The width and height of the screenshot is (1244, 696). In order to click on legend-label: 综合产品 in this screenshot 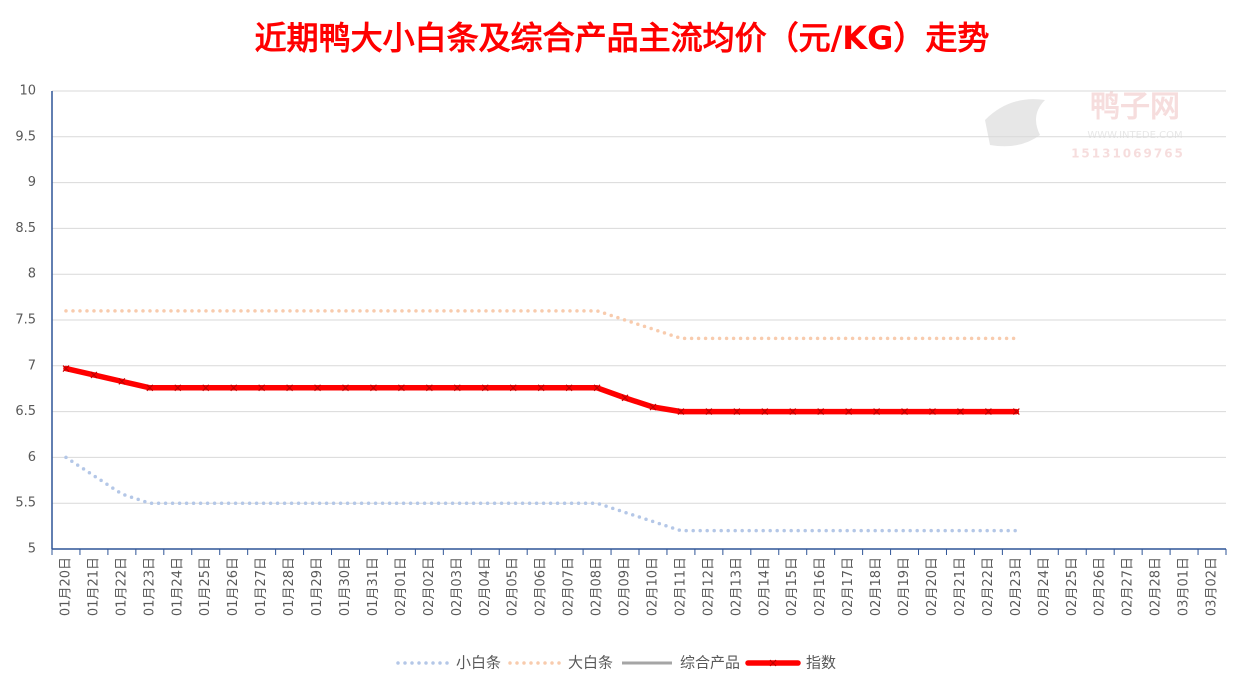, I will do `click(710, 663)`.